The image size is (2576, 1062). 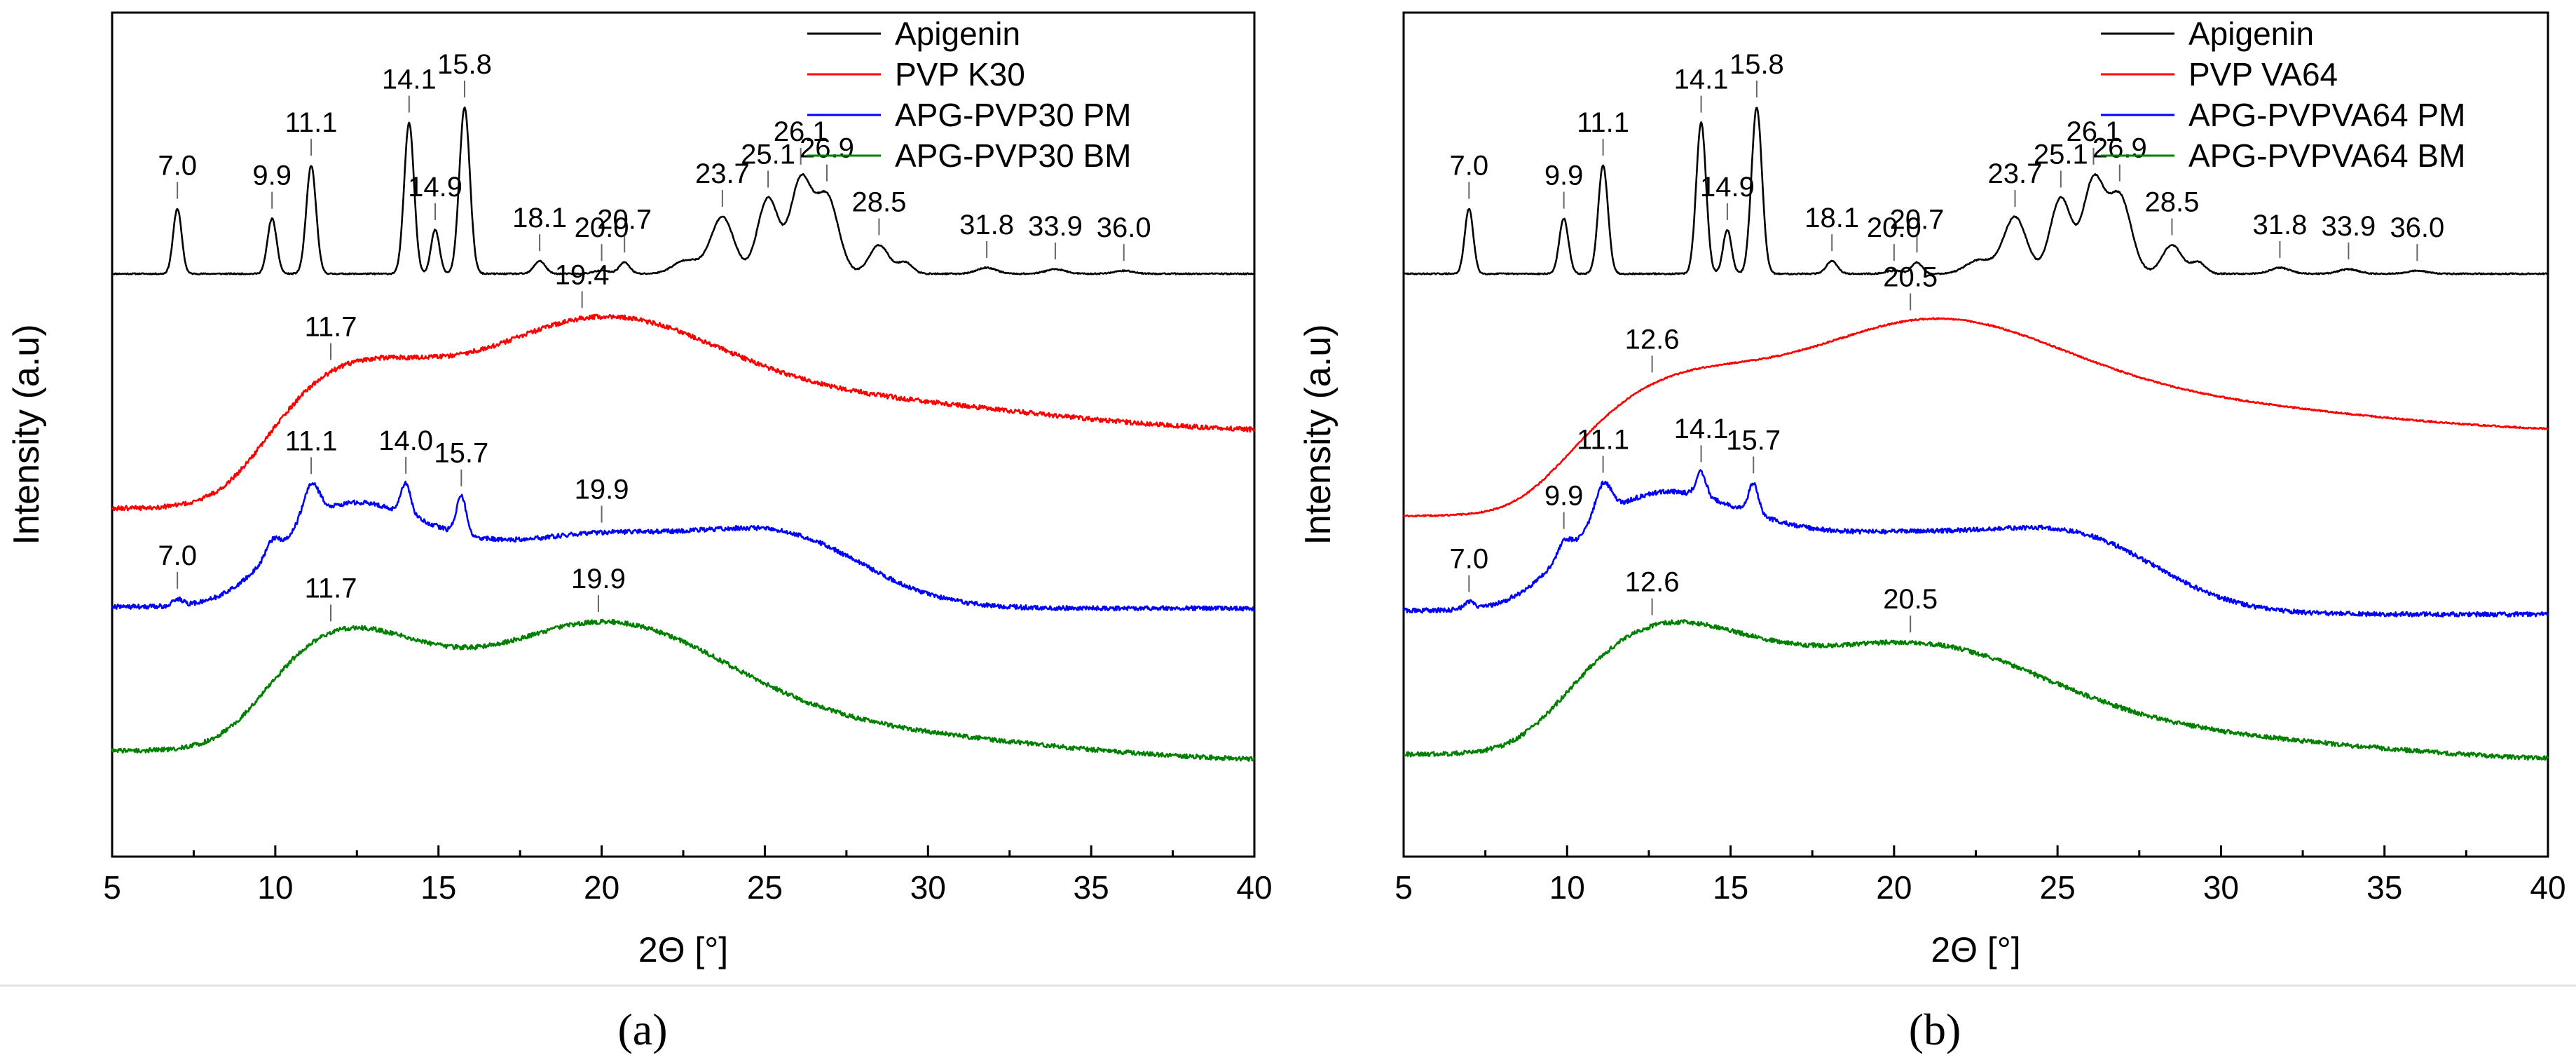 What do you see at coordinates (960, 74) in the screenshot?
I see `legend-label: PVP K30` at bounding box center [960, 74].